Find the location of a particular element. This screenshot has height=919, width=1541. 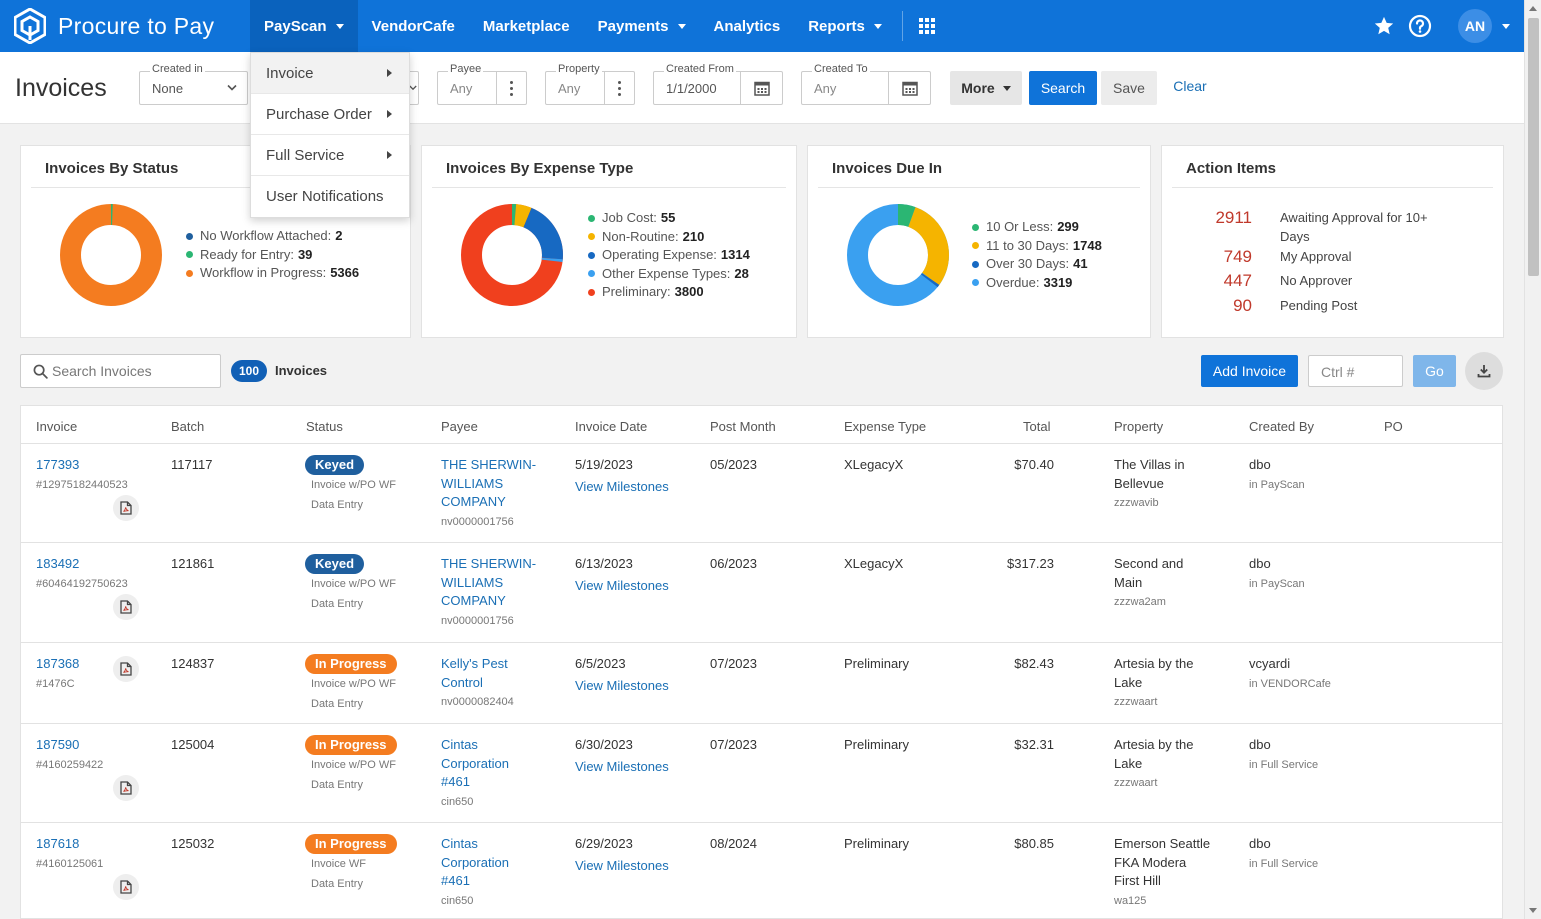

col-batch: Batch is located at coordinates (188, 426).